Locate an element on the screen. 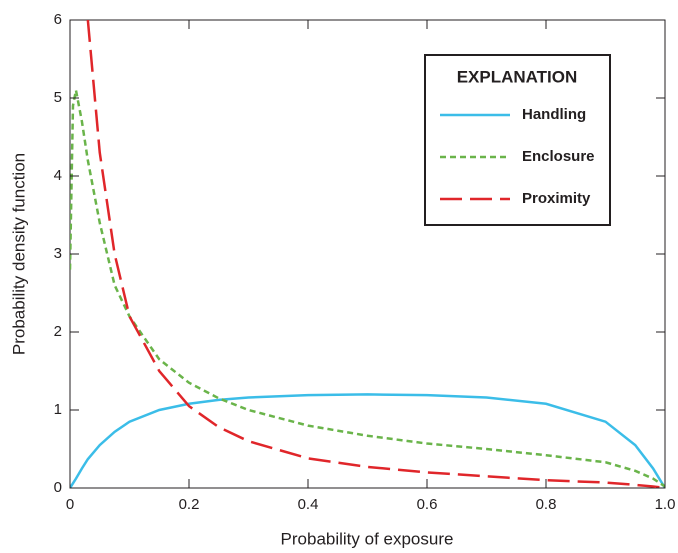 The image size is (678, 553). y-tick-label: 2 is located at coordinates (58, 331).